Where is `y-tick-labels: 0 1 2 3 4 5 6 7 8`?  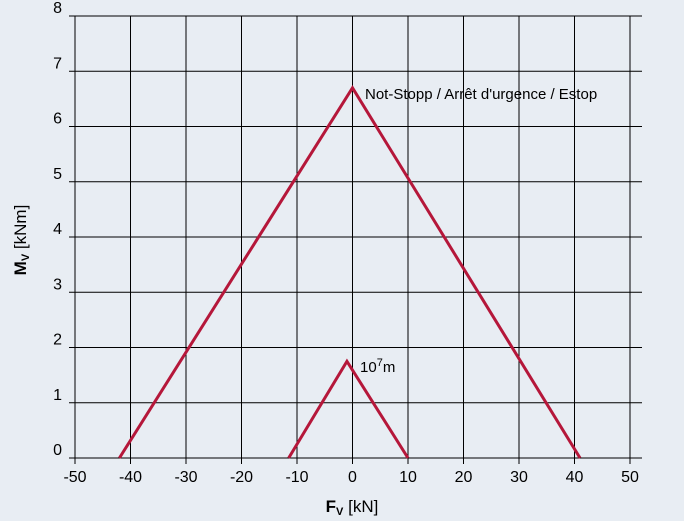 y-tick-labels: 0 1 2 3 4 5 6 7 8 is located at coordinates (57, 229).